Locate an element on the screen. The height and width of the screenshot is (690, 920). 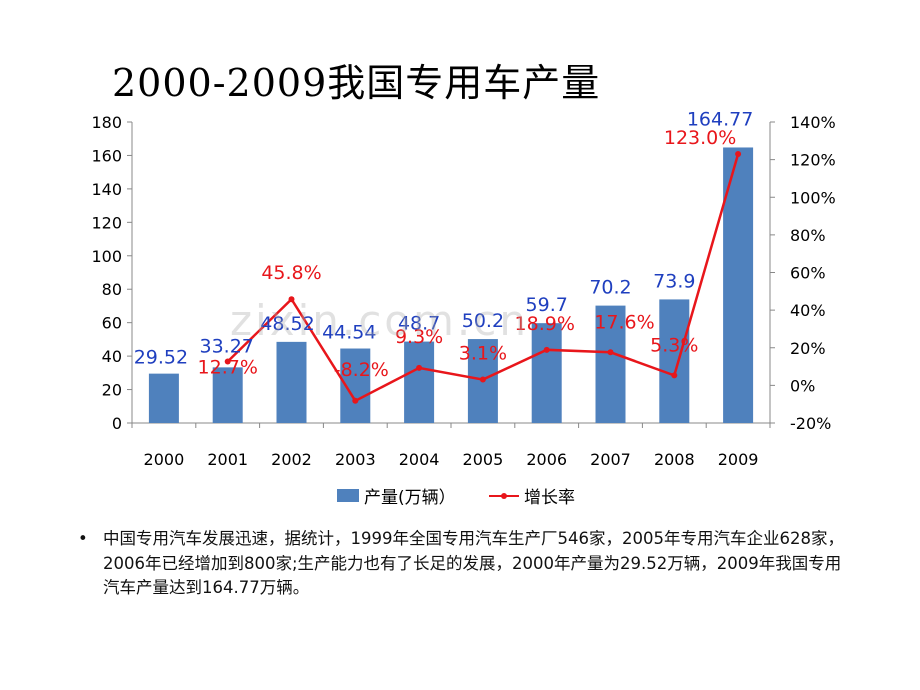
right-tick-label: 120% is located at coordinates (813, 160).